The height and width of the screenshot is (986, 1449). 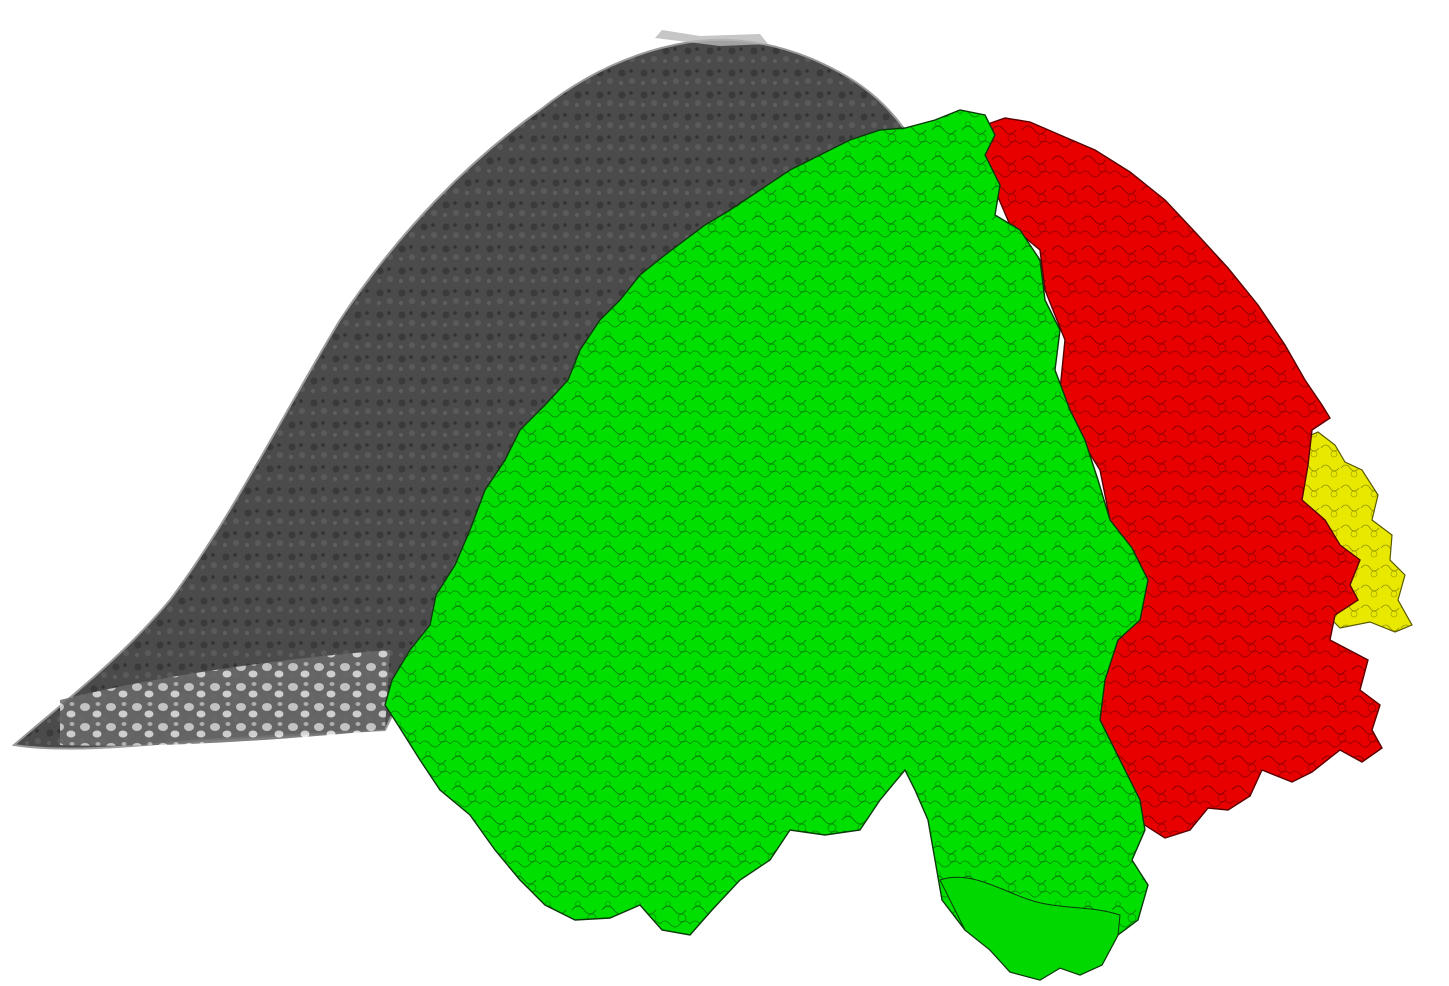 I want to click on gray-volume-top-fringe, so click(x=711, y=38).